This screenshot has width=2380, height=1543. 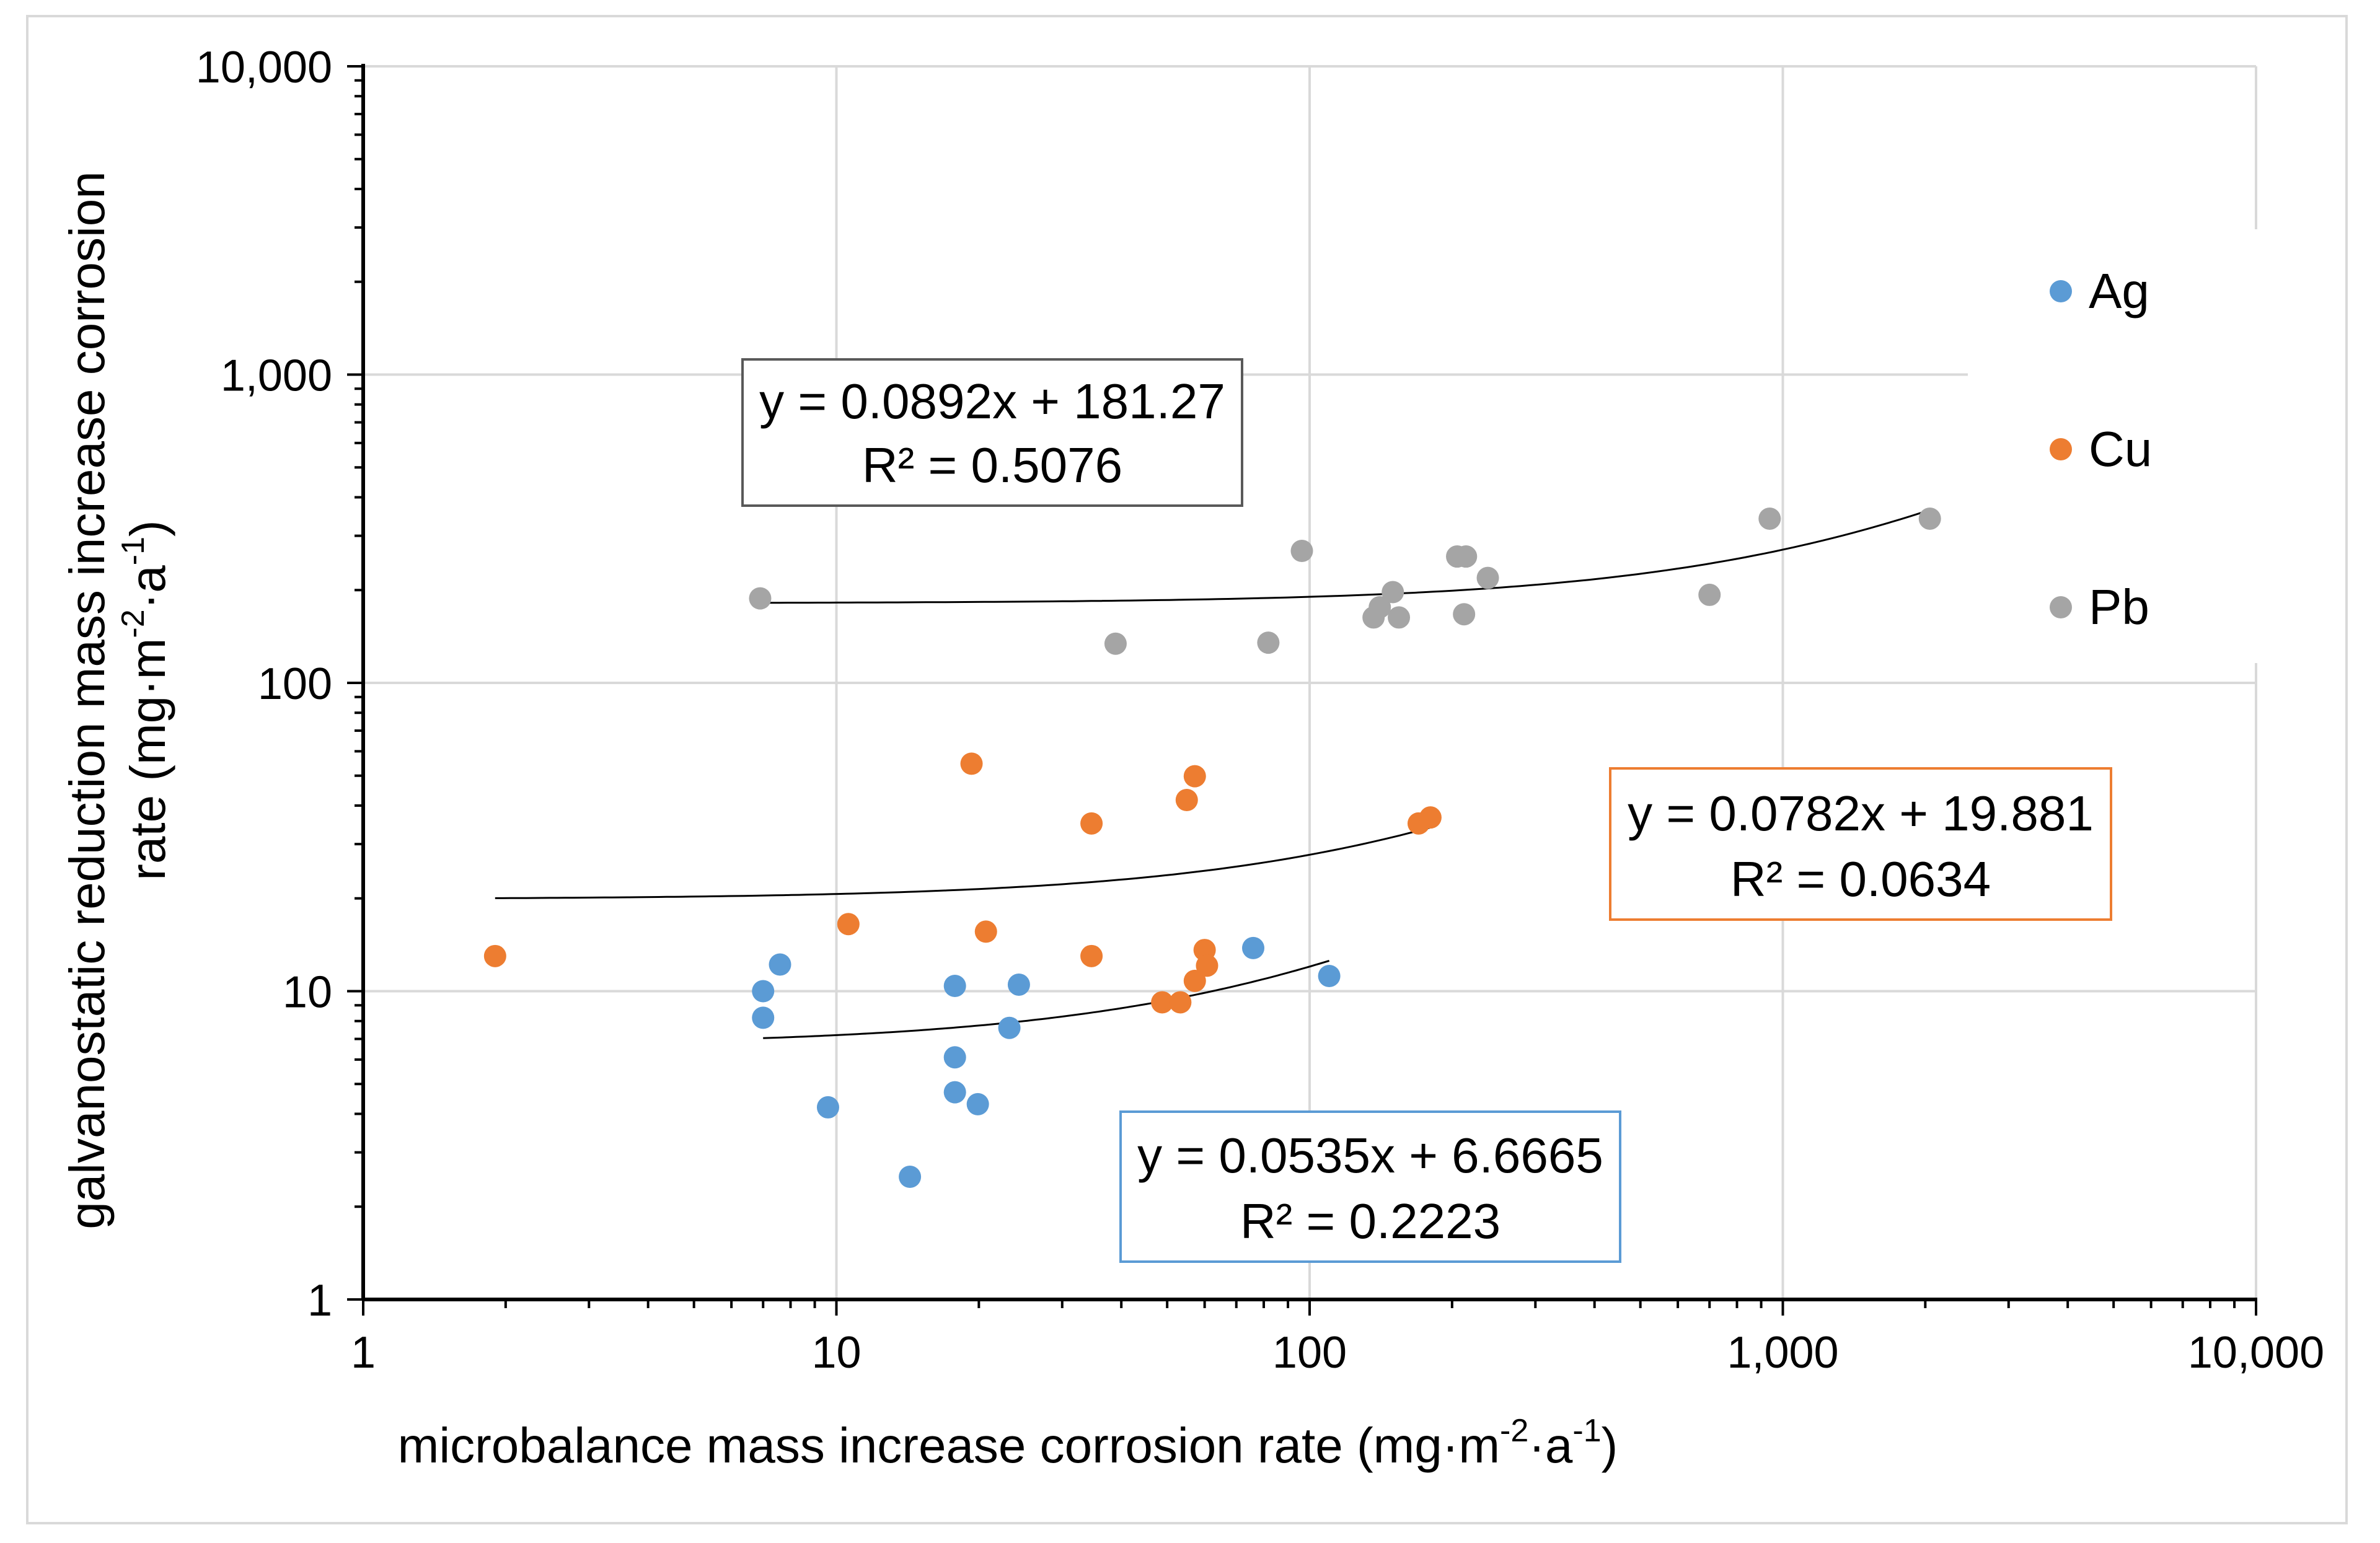 I want to click on y-tick-label: 10,000, so click(x=264, y=67).